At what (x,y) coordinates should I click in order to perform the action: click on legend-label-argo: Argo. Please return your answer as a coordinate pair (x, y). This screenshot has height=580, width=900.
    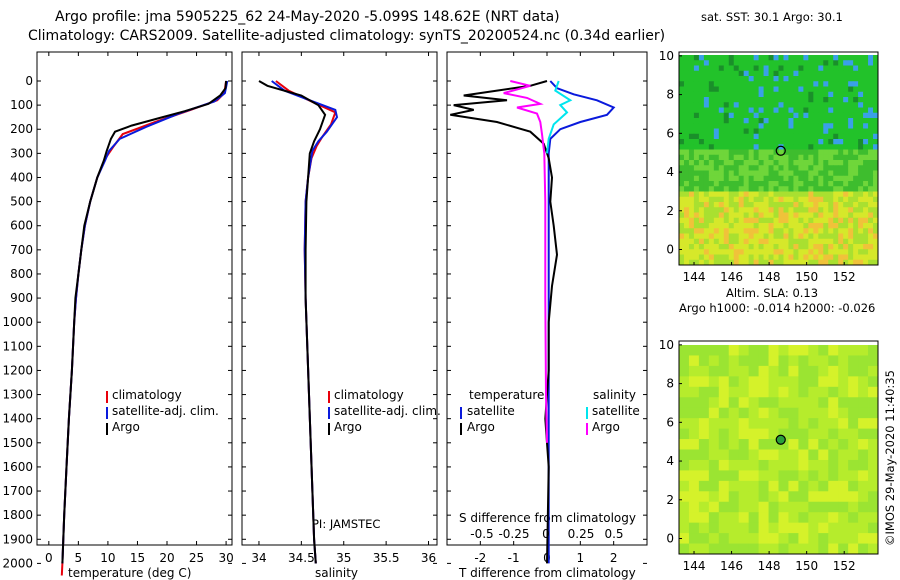
    Looking at the image, I should click on (348, 427).